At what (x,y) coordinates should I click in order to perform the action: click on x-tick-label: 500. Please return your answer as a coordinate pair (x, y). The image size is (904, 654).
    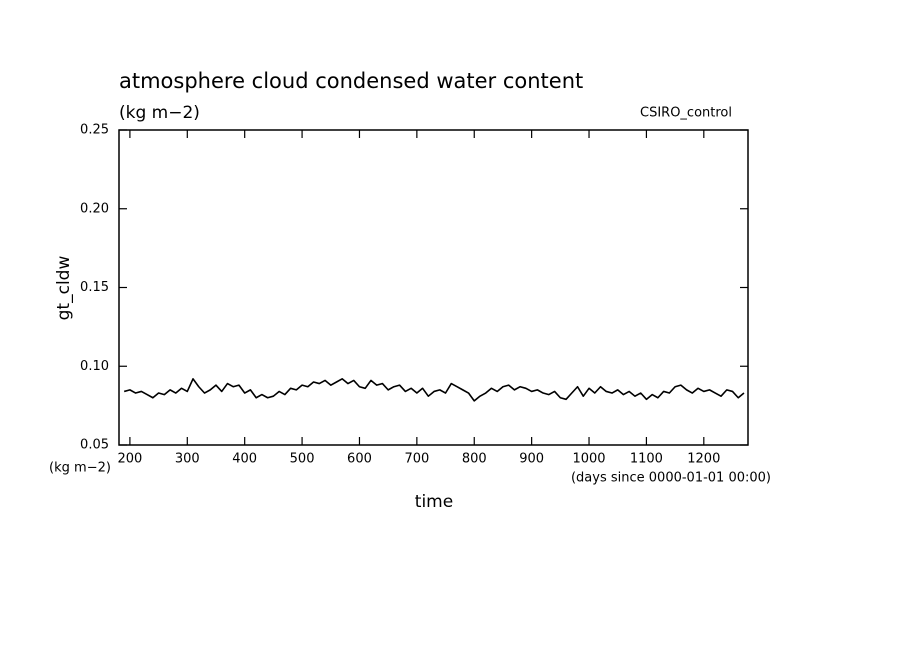
    Looking at the image, I should click on (302, 459).